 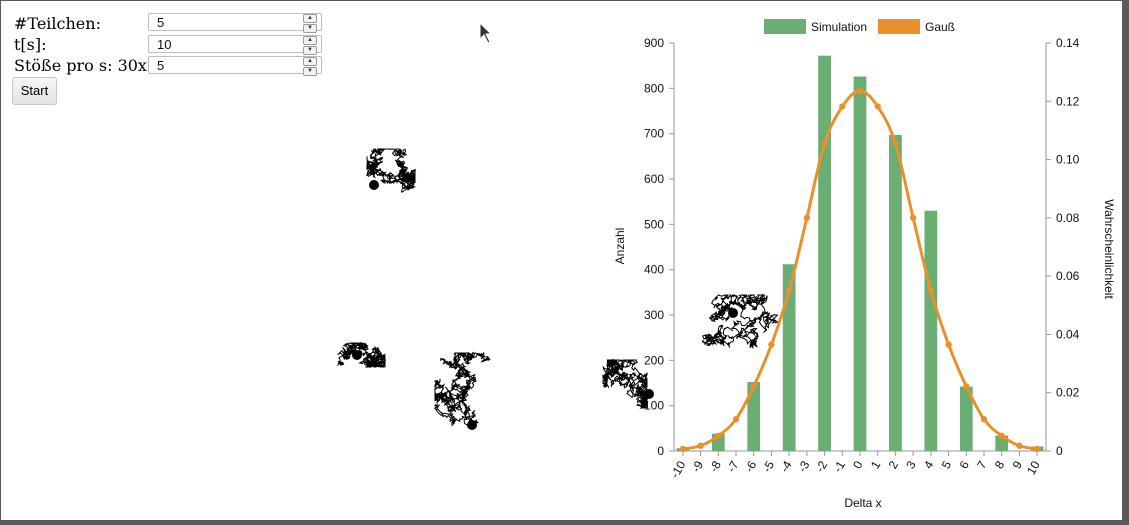 What do you see at coordinates (1068, 160) in the screenshot?
I see `y2-tick-label: 0.10` at bounding box center [1068, 160].